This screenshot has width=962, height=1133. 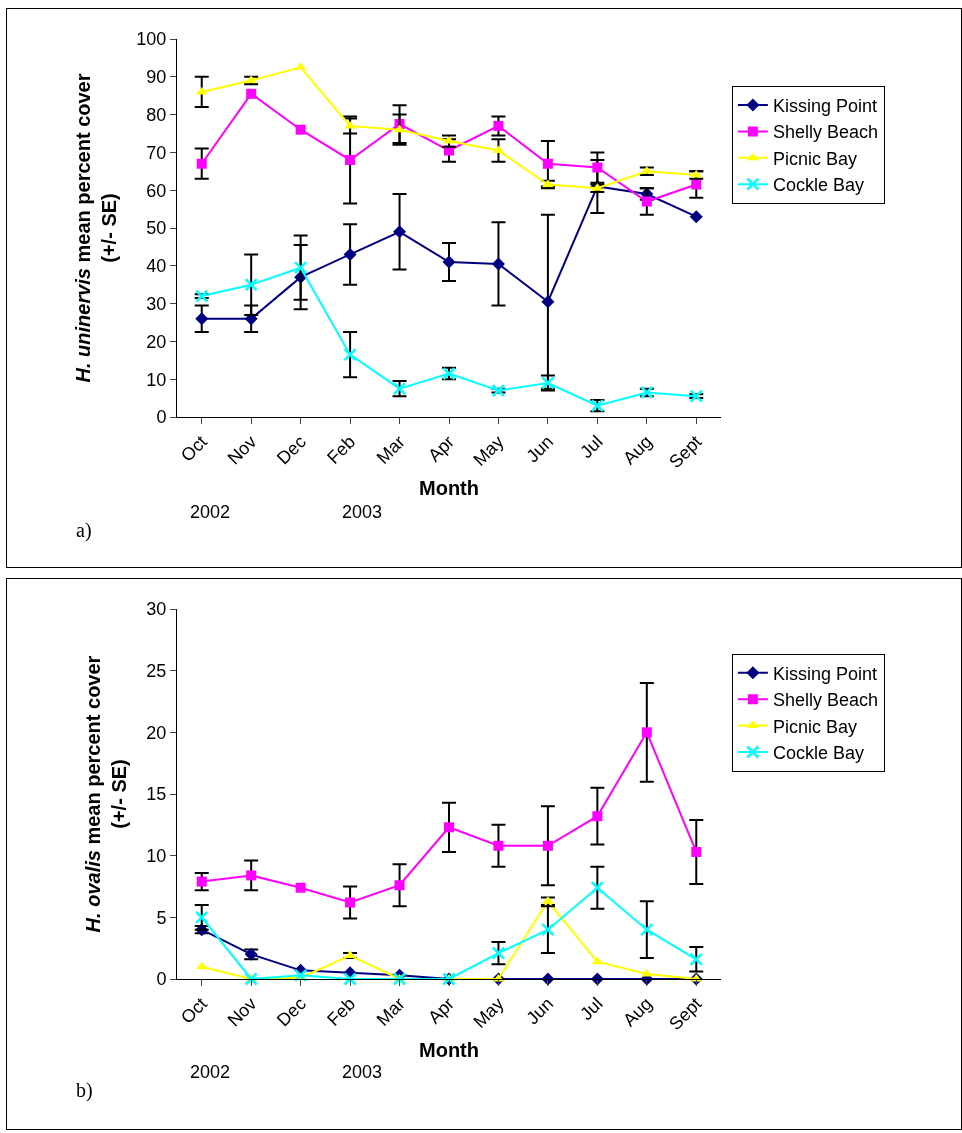 I want to click on y-axis-title: H. uninervis mean percent cover (+/- SE), so click(x=95, y=228).